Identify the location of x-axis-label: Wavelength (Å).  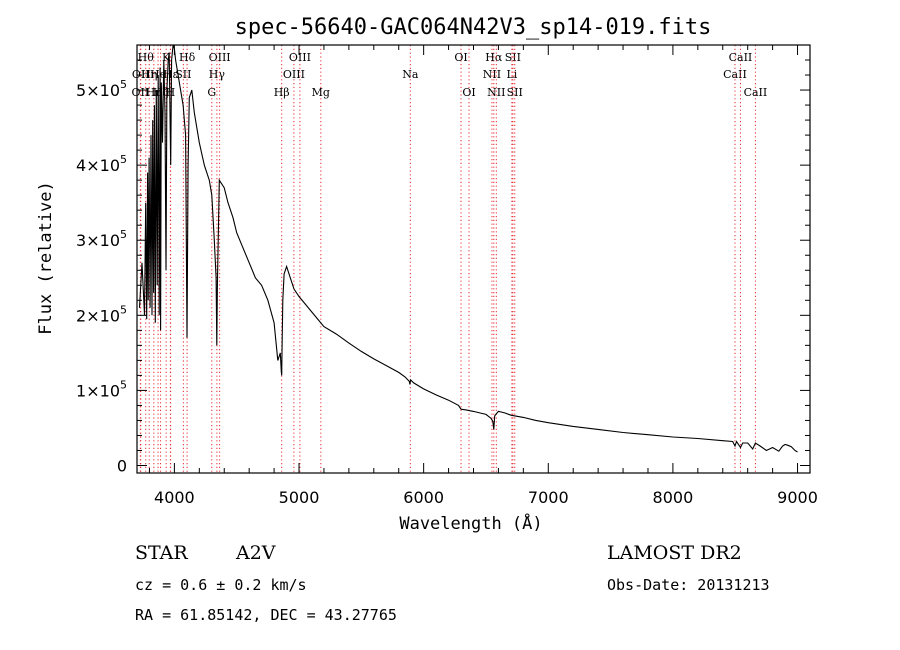
(470, 523).